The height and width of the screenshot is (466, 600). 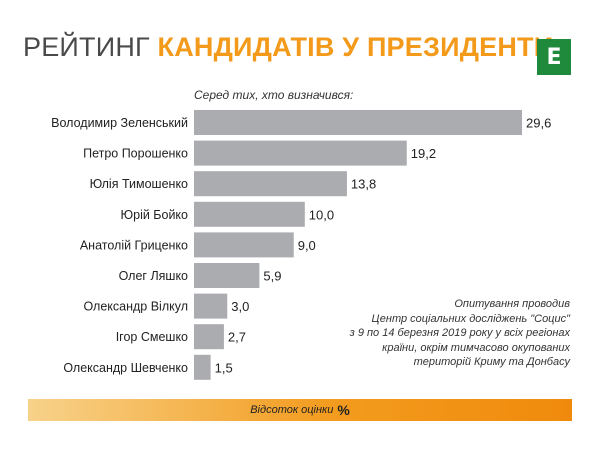 I want to click on note-line: Центр соціальних досліджень "Социс", so click(x=470, y=318).